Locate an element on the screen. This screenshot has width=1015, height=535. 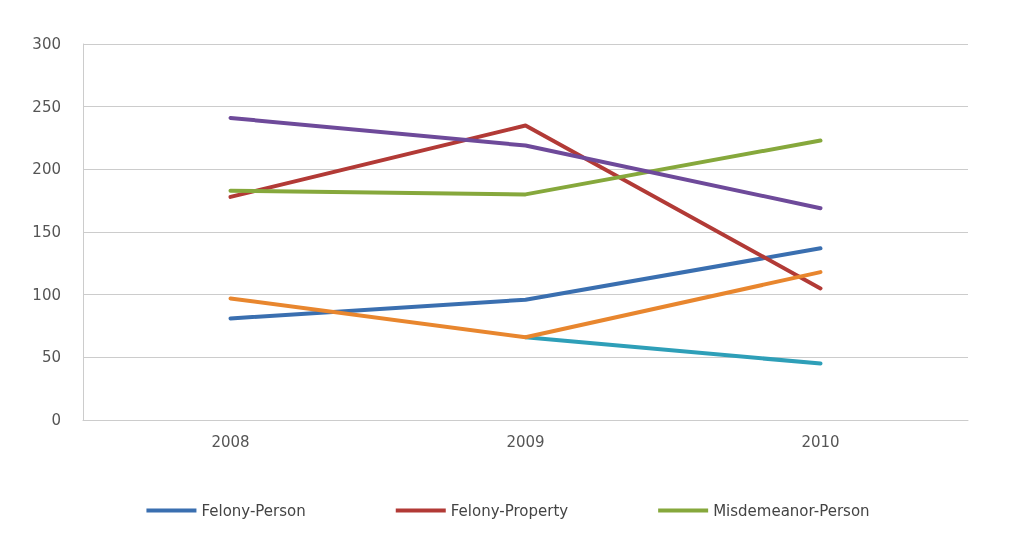
y-tick-label: 0 is located at coordinates (56, 420).